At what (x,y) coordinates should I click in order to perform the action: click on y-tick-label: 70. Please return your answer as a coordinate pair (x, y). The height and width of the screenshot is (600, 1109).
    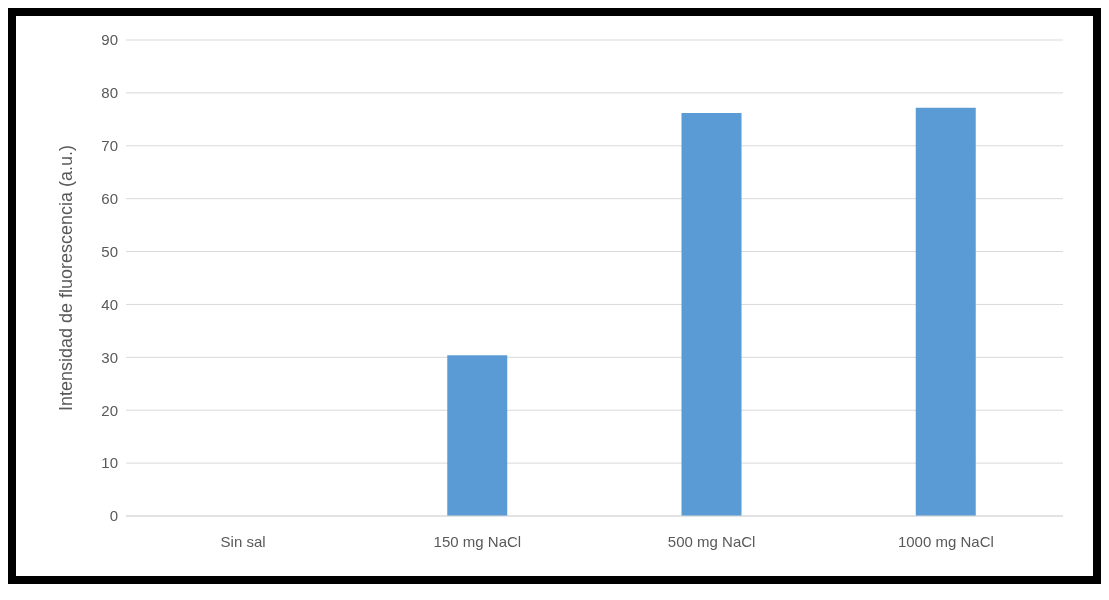
    Looking at the image, I should click on (109, 146).